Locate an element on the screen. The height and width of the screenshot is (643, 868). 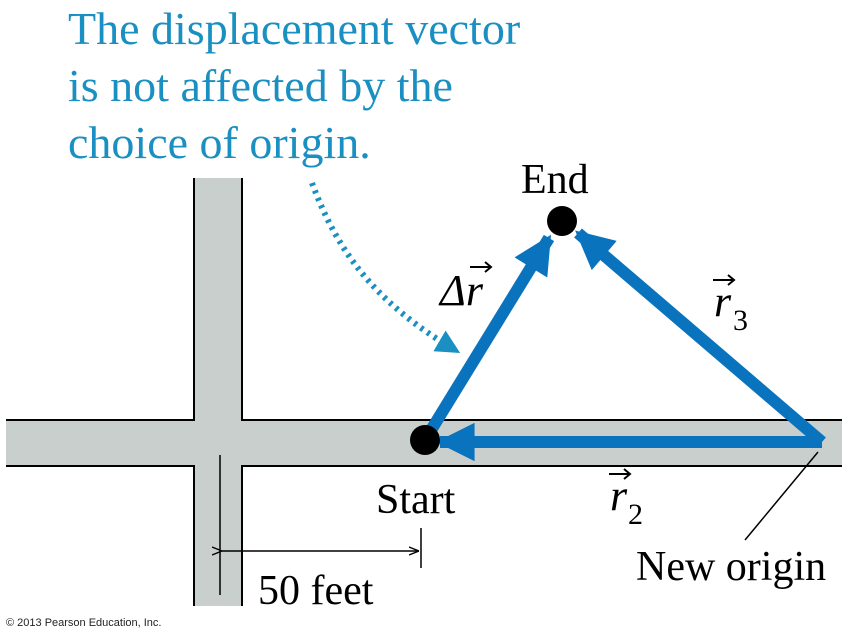
r3-vector-label: r 3 is located at coordinates (730, 305).